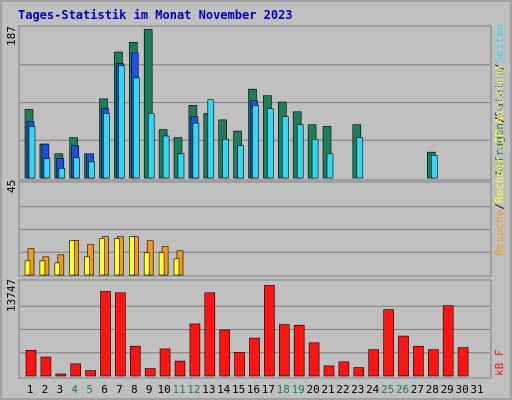 This screenshot has width=512, height=400. I want to click on x-label-day-7: 7, so click(119, 389).